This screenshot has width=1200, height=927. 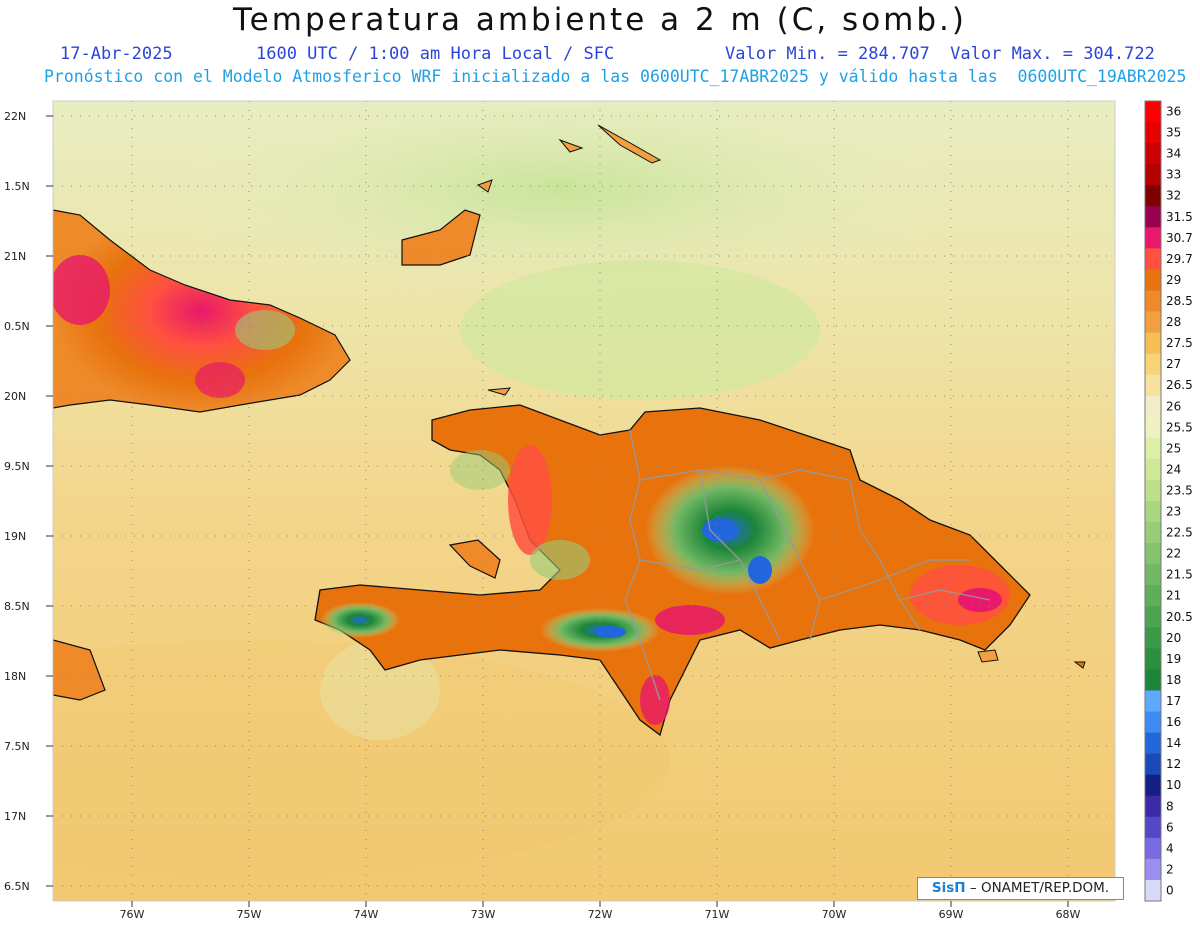 What do you see at coordinates (1173, 722) in the screenshot?
I see `colorbar-label: 16` at bounding box center [1173, 722].